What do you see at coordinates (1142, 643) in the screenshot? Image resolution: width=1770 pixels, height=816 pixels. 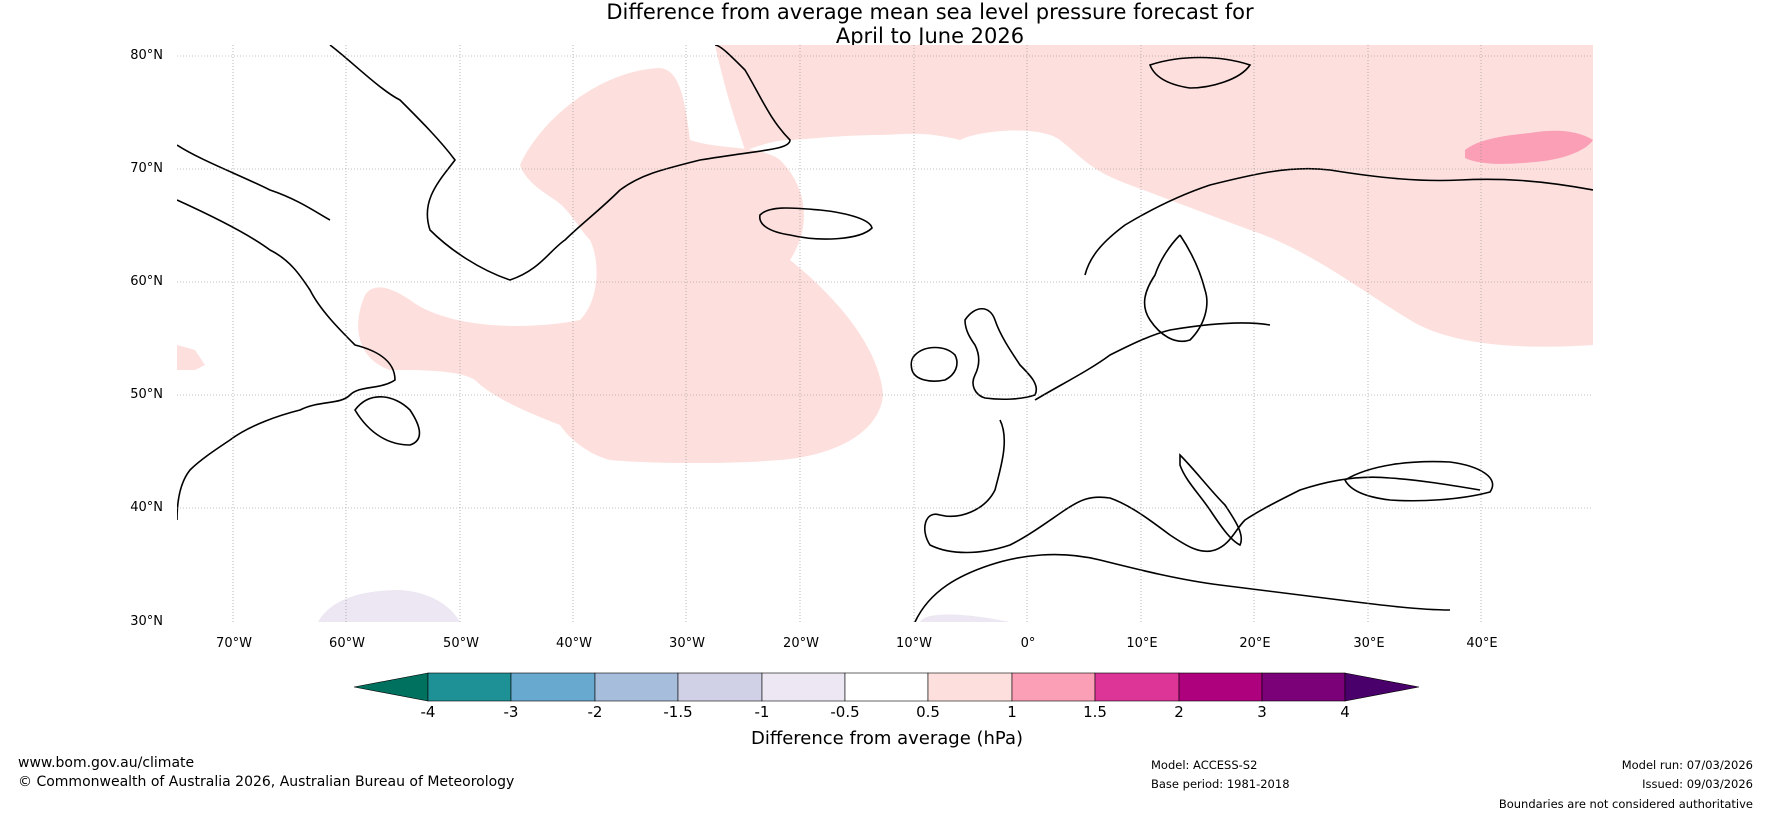 I see `longitude-label: 10°E` at bounding box center [1142, 643].